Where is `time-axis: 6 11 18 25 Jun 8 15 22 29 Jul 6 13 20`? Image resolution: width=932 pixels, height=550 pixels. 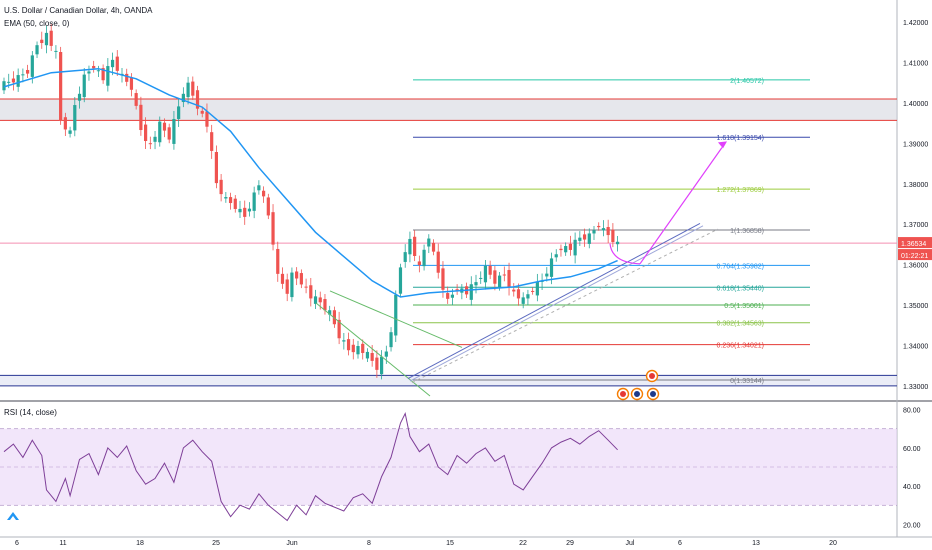 time-axis: 6 11 18 25 Jun 8 15 22 29 Jul 6 13 20 is located at coordinates (426, 543).